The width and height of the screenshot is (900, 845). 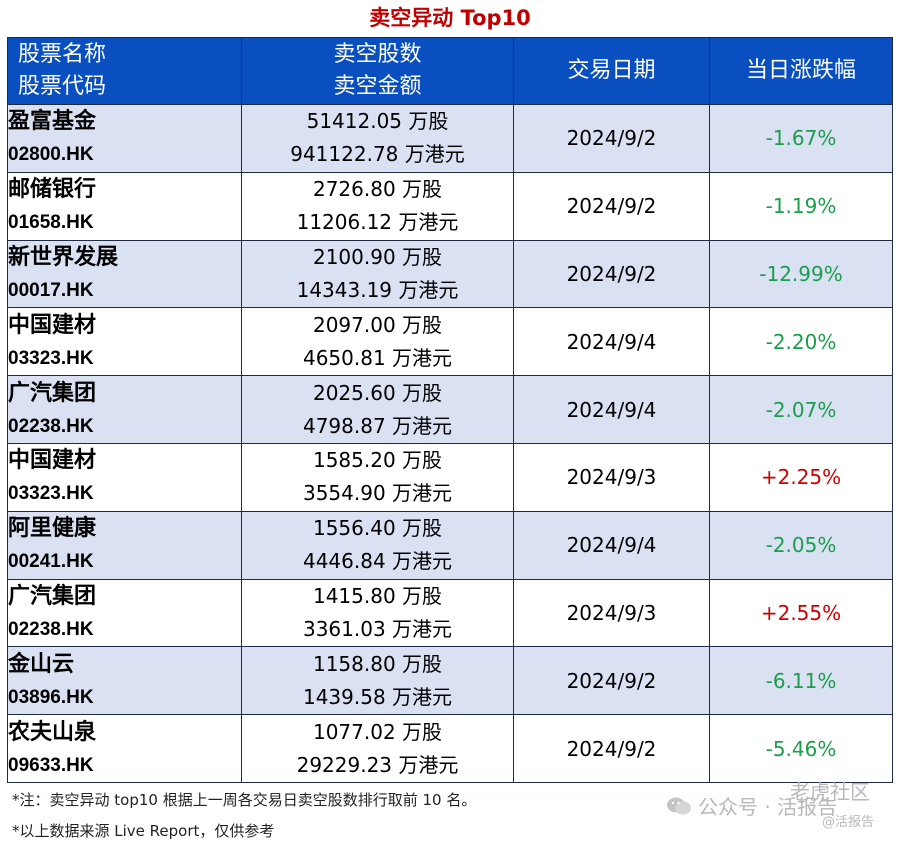 I want to click on stock-cell: 阿里健康 00241.HK, so click(x=124, y=545).